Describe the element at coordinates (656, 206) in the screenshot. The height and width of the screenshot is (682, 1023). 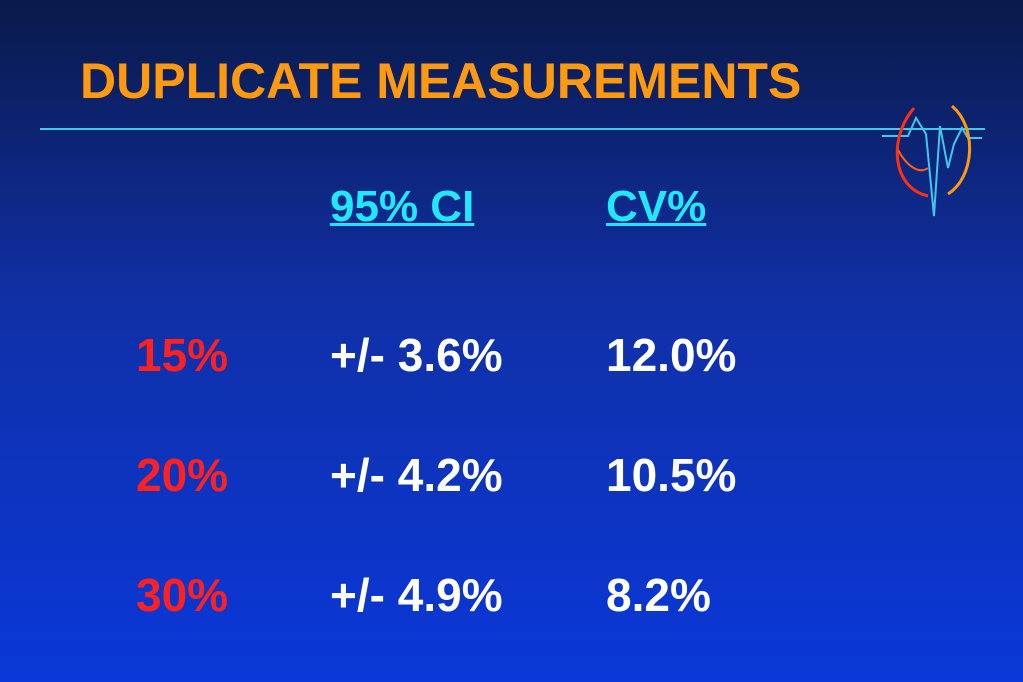
I see `column-header: CV%` at that location.